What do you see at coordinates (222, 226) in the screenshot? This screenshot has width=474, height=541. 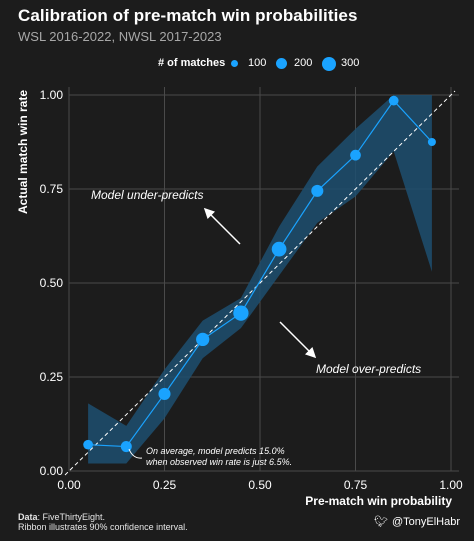 I see `arrow-under-predicts` at bounding box center [222, 226].